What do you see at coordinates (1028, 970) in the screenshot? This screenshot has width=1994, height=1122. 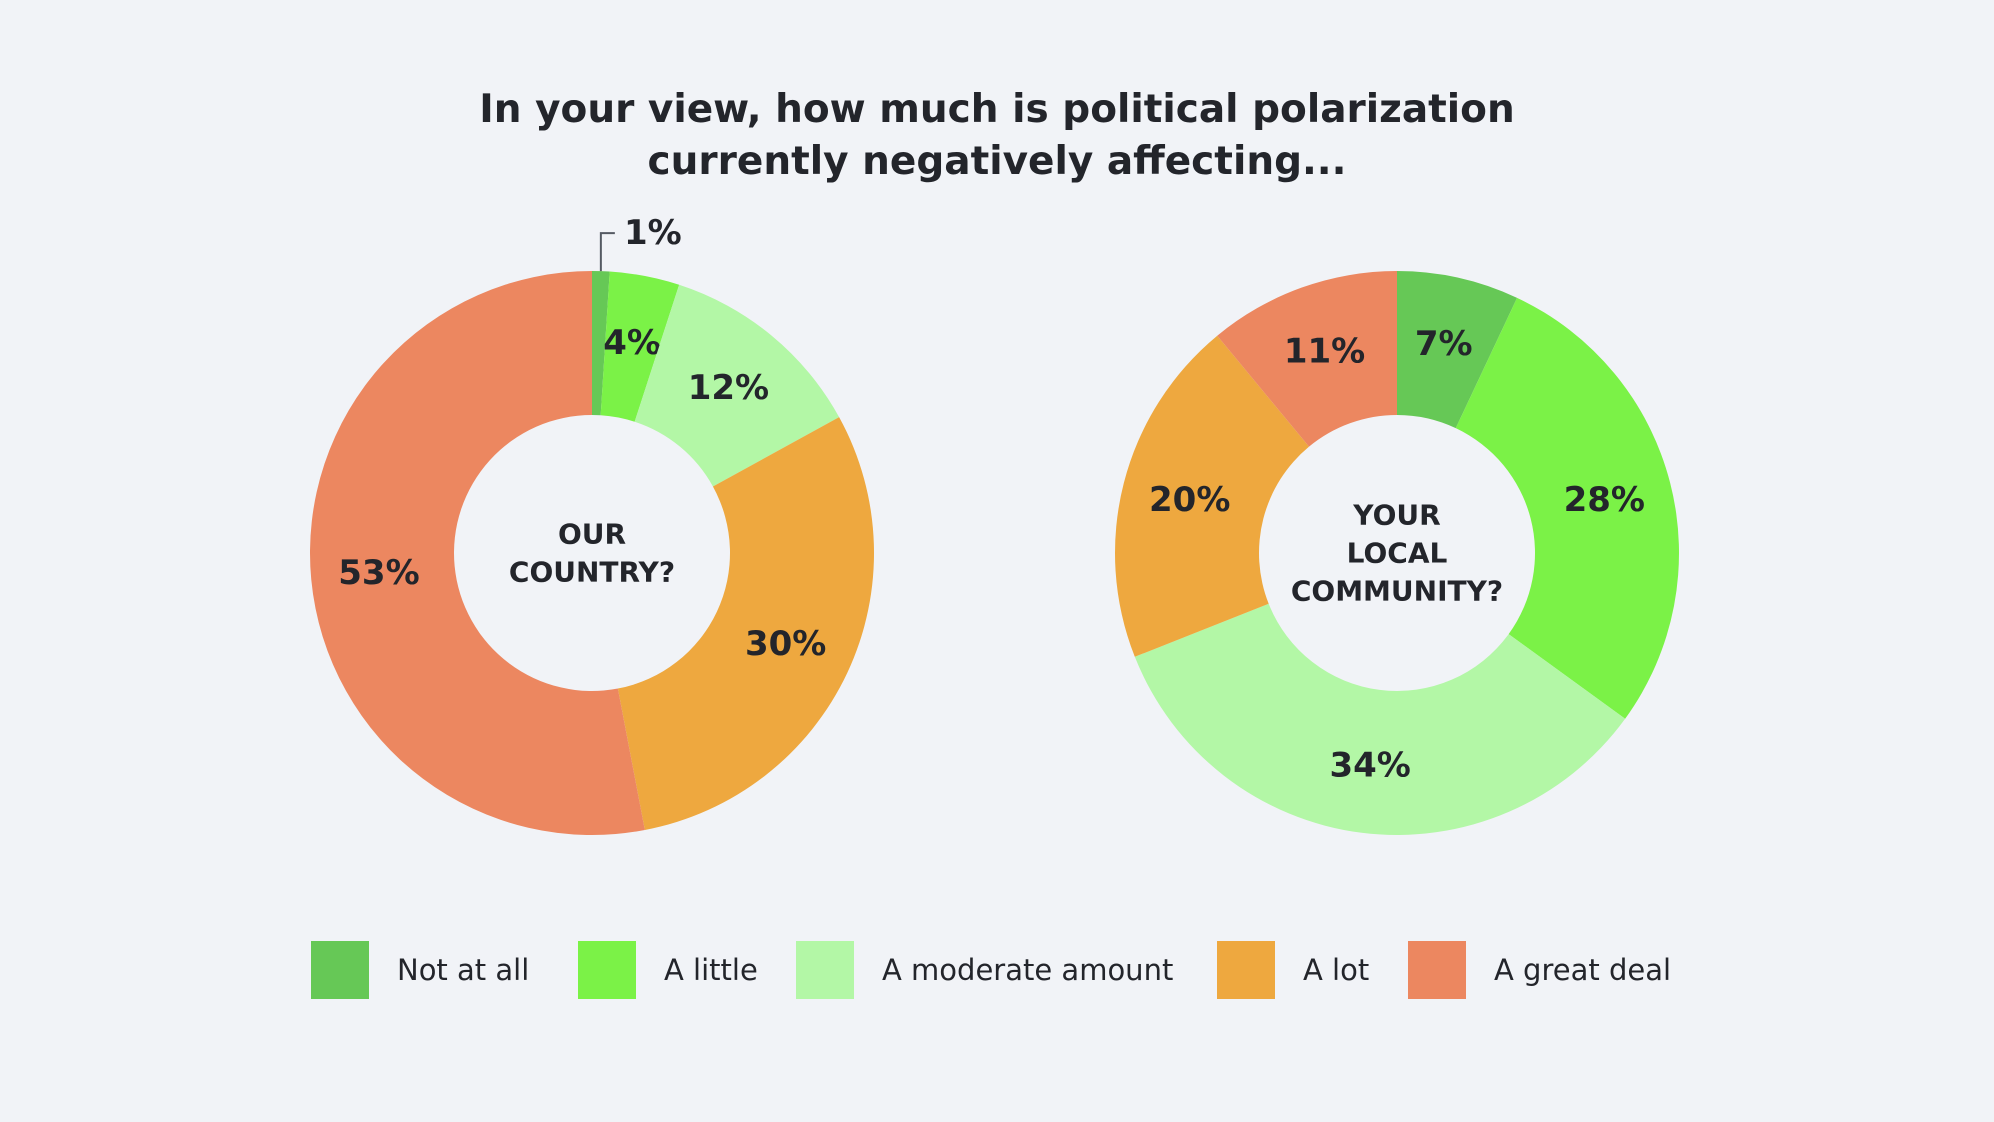 I see `legend-label-a-moderate-amount: A moderate amount` at bounding box center [1028, 970].